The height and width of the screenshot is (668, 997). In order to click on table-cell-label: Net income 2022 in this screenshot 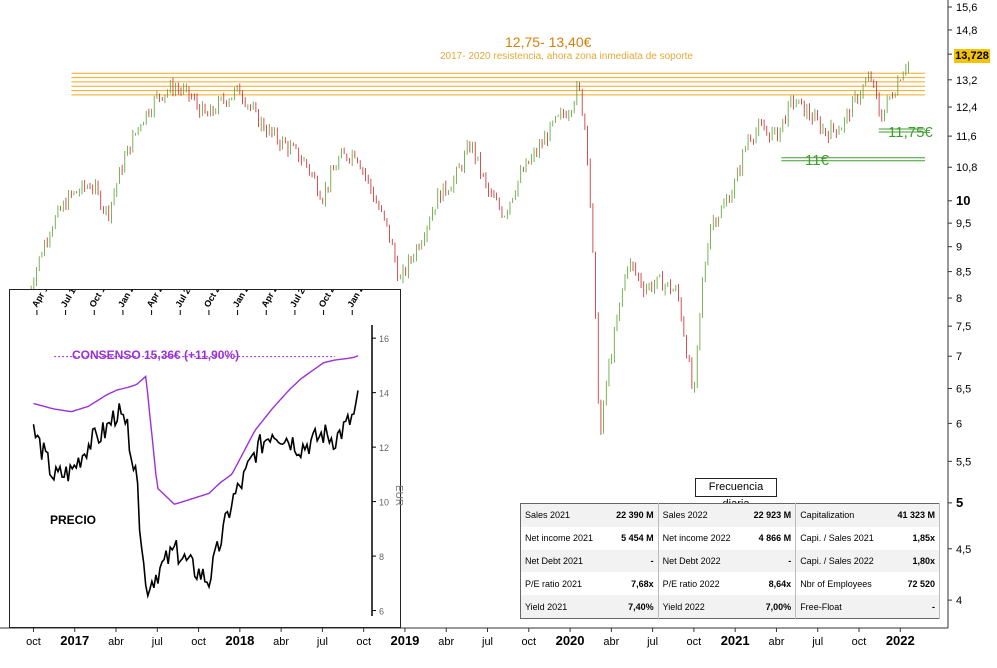, I will do `click(696, 538)`.